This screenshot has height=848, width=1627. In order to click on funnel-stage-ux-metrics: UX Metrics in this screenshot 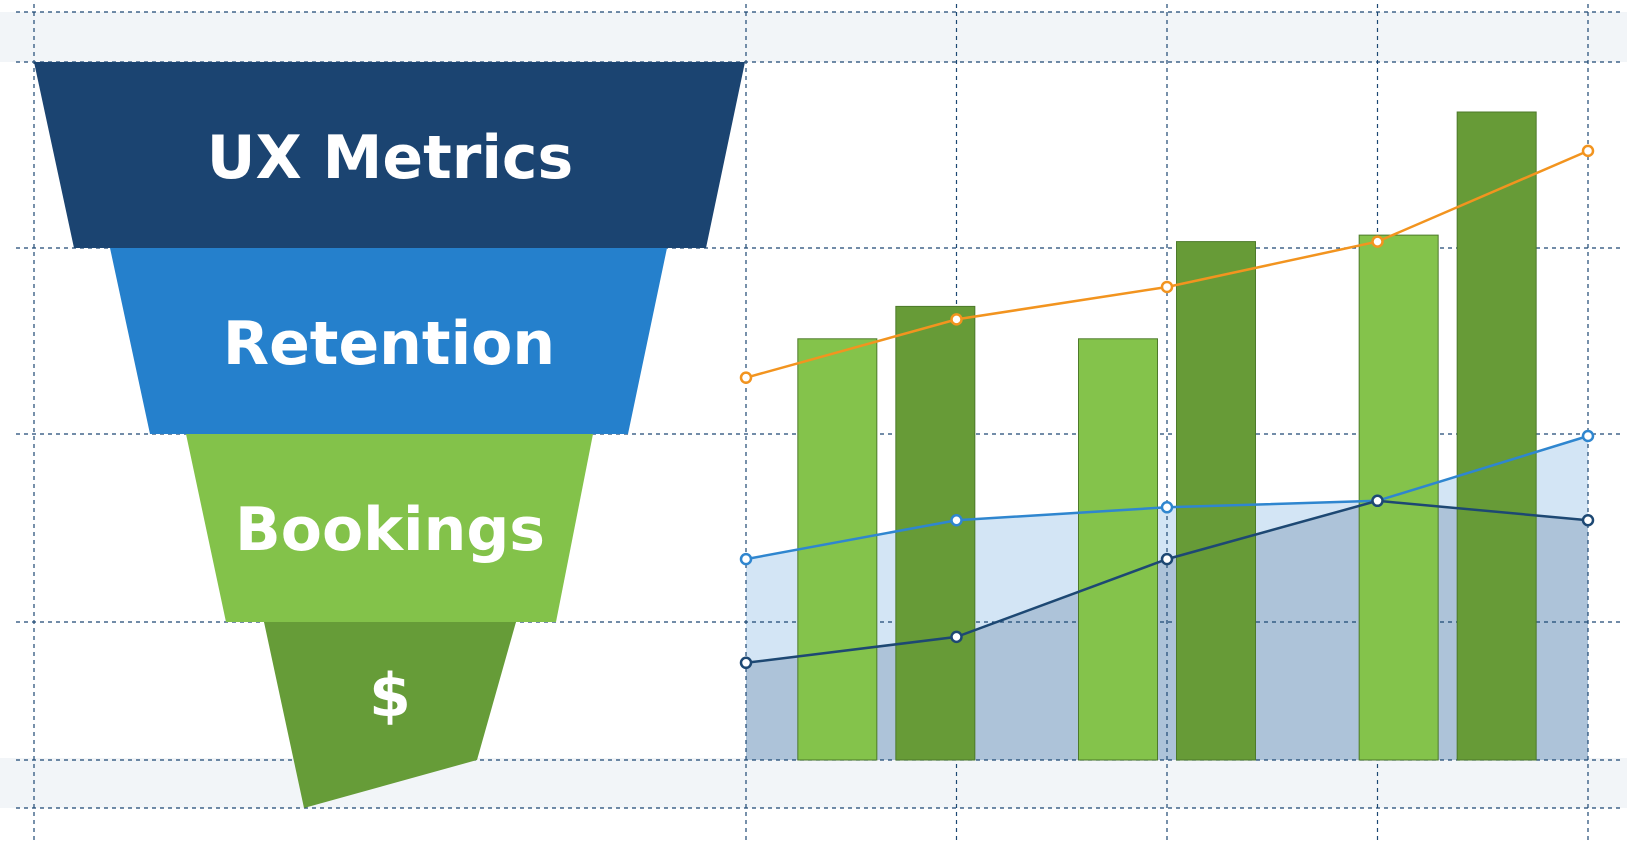, I will do `click(389, 155)`.